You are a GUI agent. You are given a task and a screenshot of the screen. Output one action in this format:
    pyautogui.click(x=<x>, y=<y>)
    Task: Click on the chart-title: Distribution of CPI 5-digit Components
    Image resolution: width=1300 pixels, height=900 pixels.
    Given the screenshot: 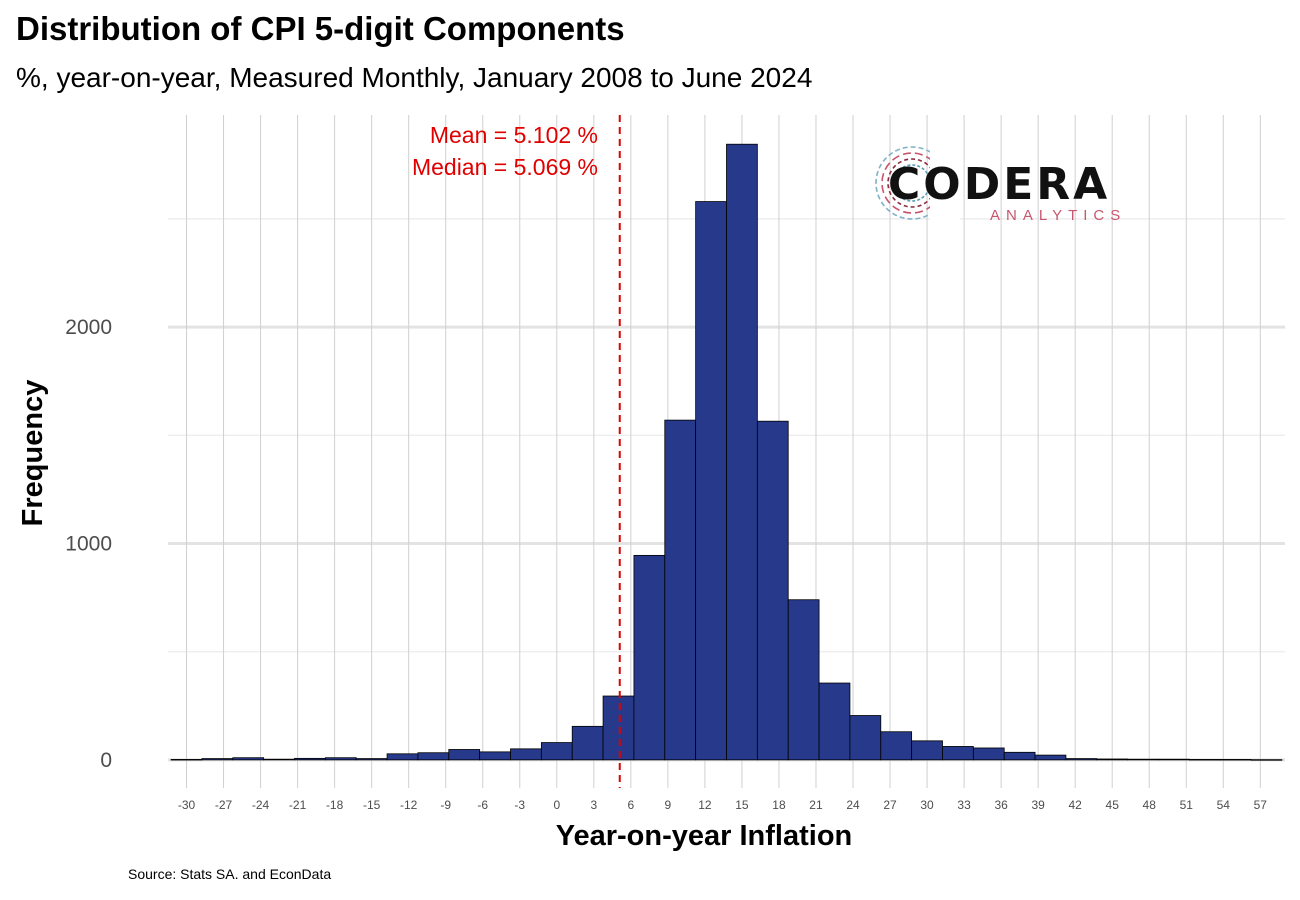 What is the action you would take?
    pyautogui.click(x=320, y=28)
    